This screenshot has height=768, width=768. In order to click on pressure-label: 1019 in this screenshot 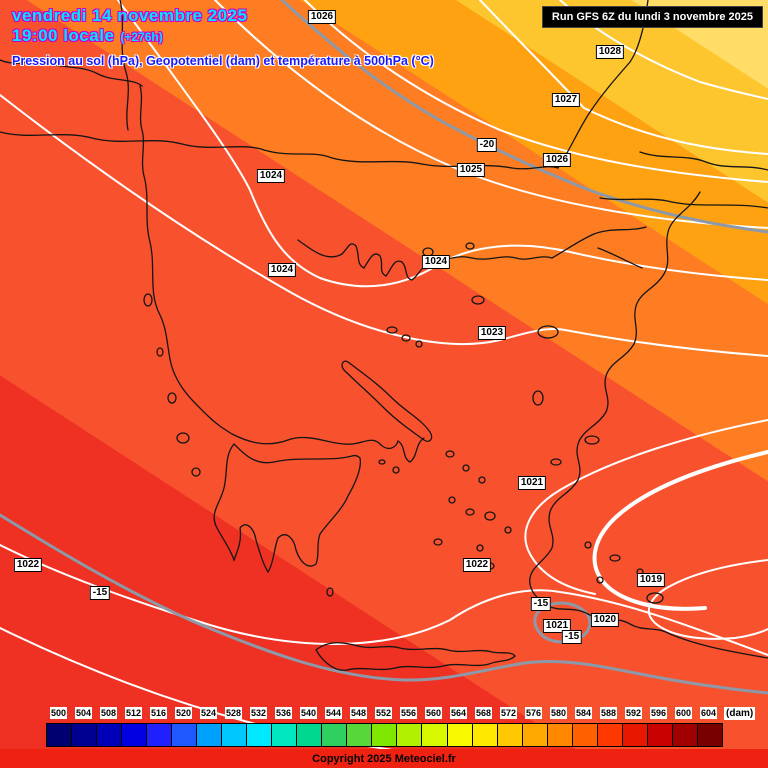, I will do `click(651, 580)`.